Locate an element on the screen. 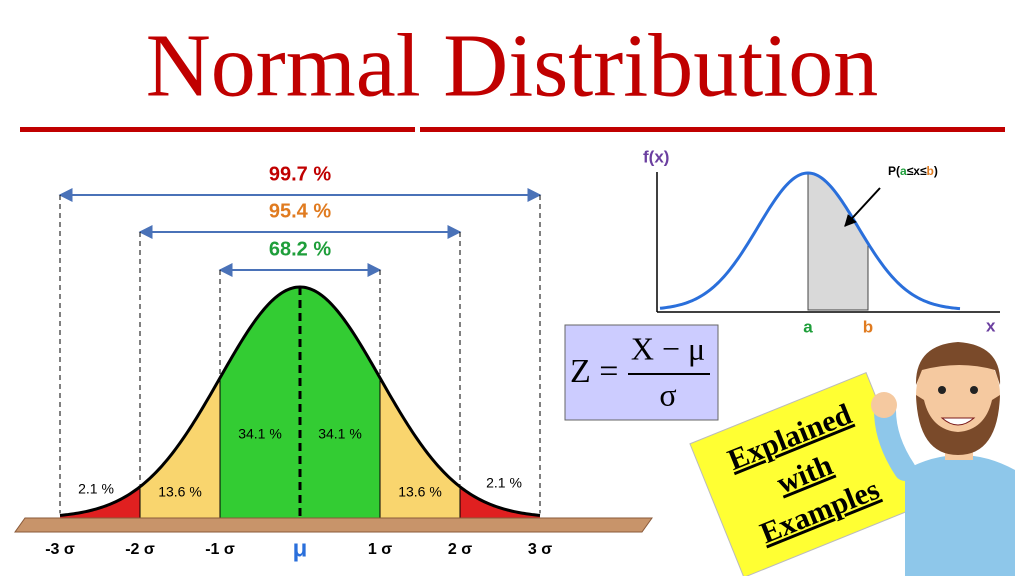 The height and width of the screenshot is (576, 1024). shirt is located at coordinates (960, 515).